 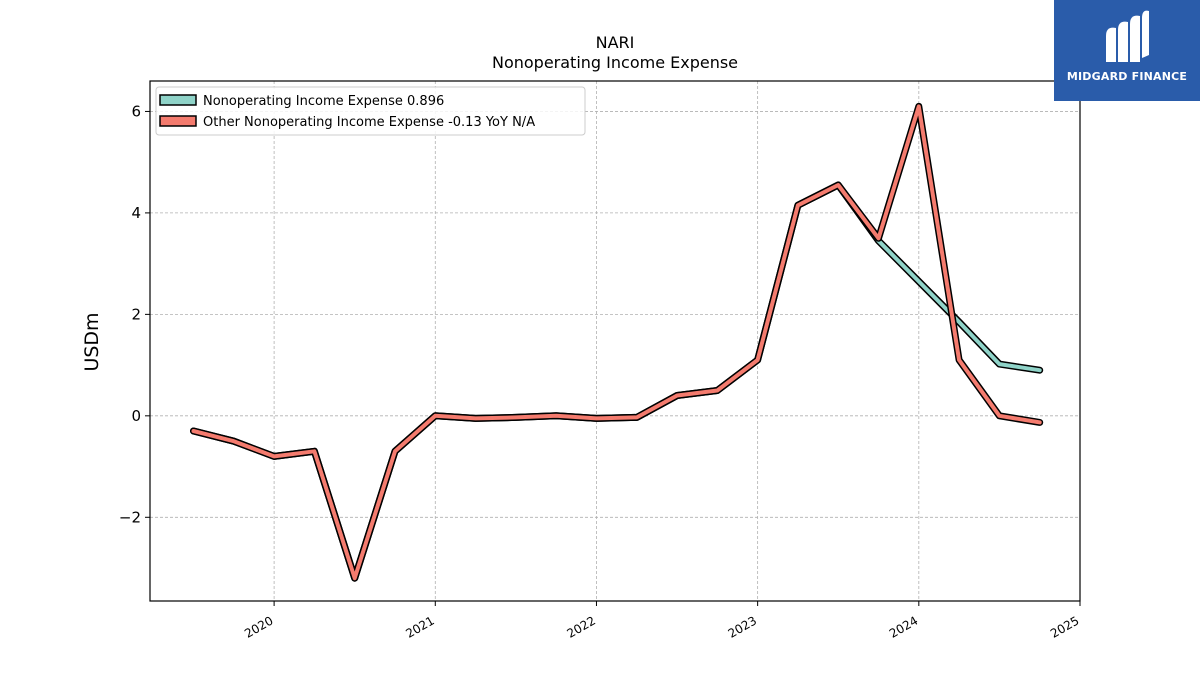 I want to click on y-tick-label: 2, so click(x=136, y=314).